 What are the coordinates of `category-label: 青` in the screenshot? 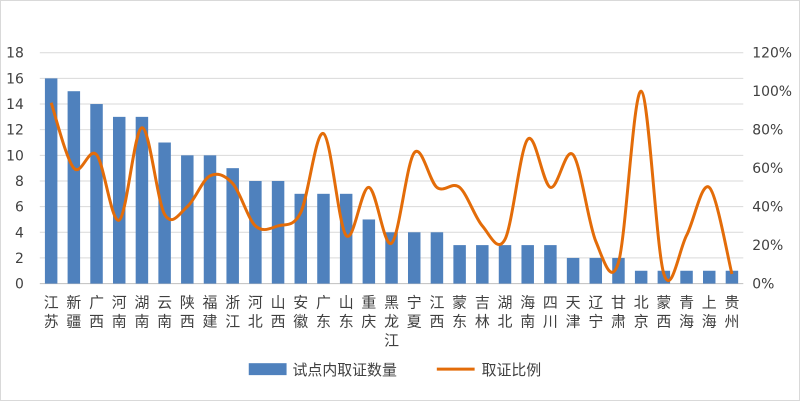 It's located at (686, 302).